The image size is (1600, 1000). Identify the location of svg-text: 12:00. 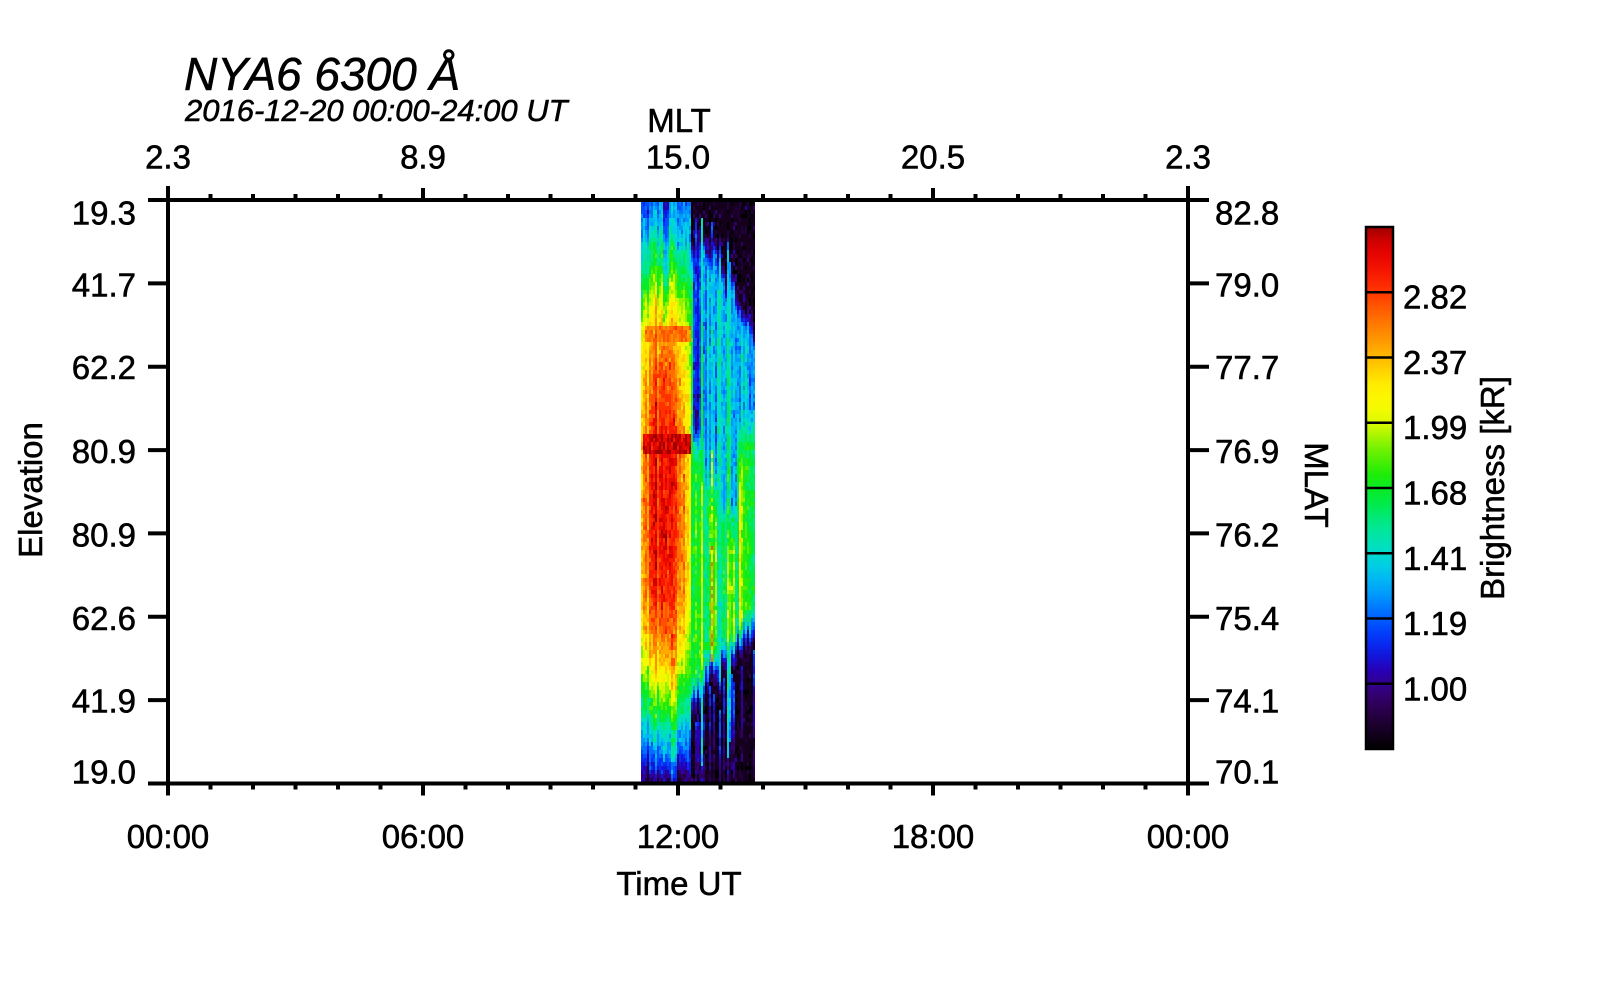
(678, 836).